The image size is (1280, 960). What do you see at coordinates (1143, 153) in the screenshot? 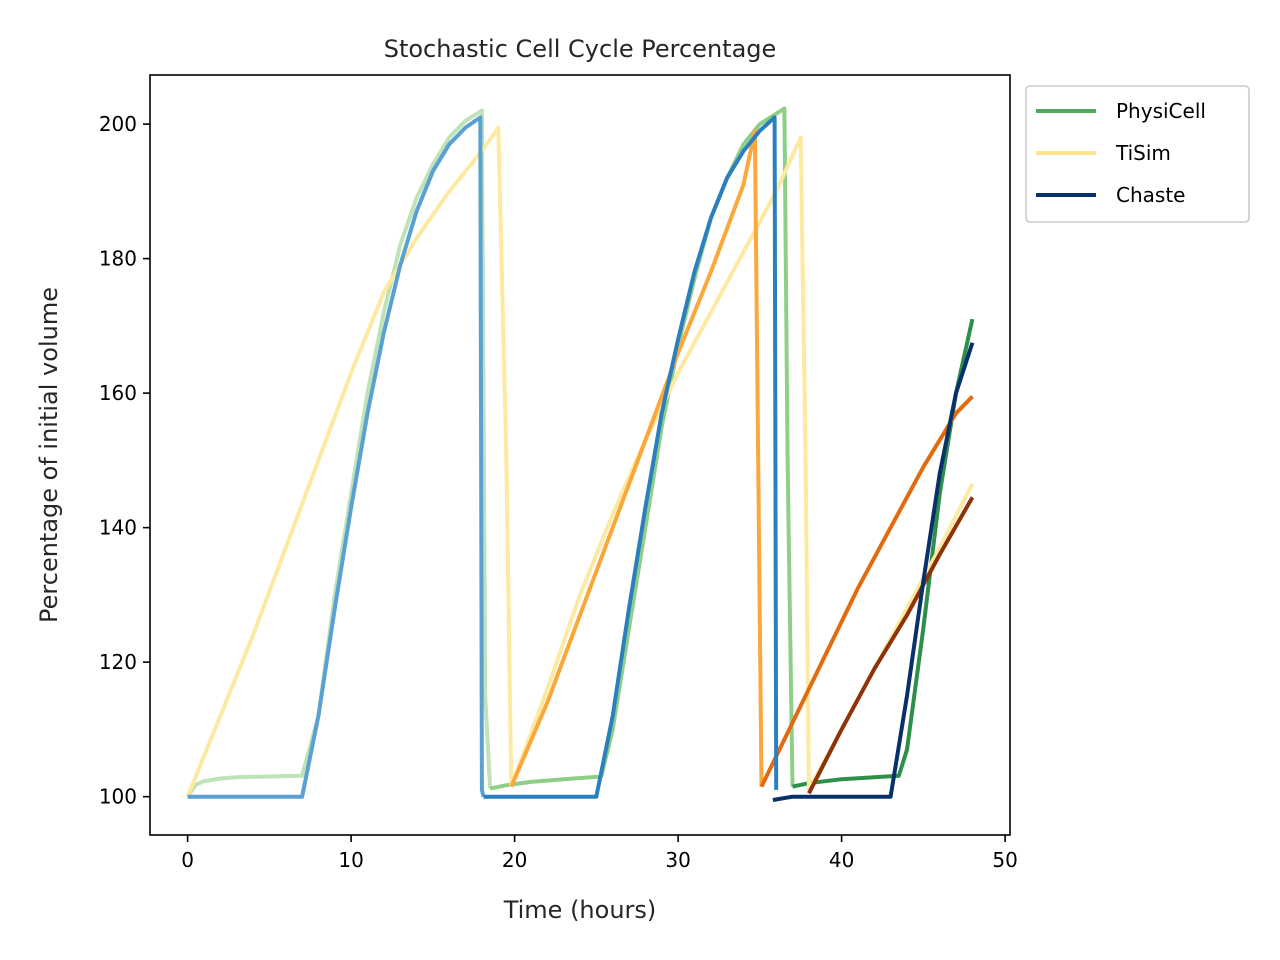
I see `legend-label-tisim: TiSim` at bounding box center [1143, 153].